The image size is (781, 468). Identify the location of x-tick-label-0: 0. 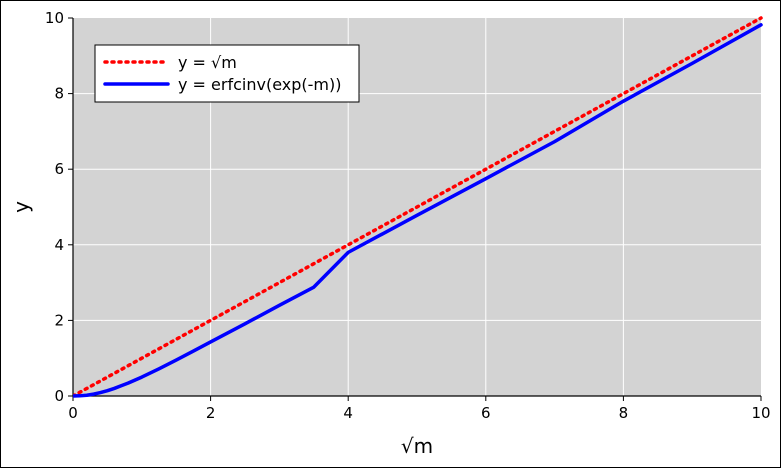
(73, 413).